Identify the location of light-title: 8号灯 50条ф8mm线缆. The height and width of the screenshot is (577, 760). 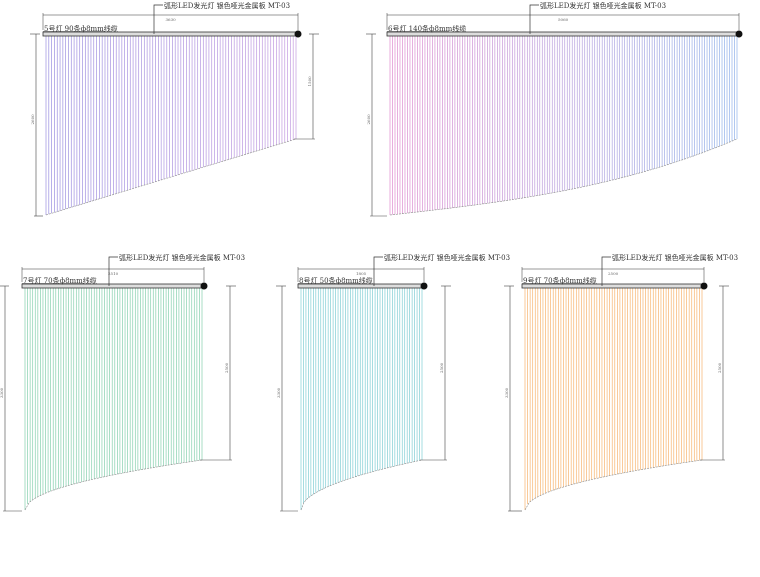
(336, 280).